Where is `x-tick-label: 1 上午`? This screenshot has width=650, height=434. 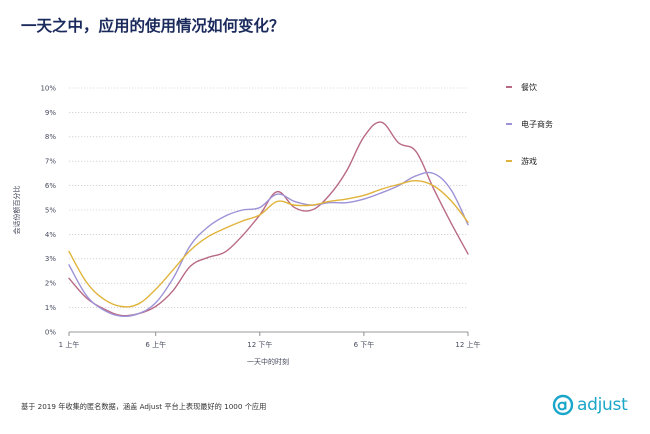 x-tick-label: 1 上午 is located at coordinates (69, 344).